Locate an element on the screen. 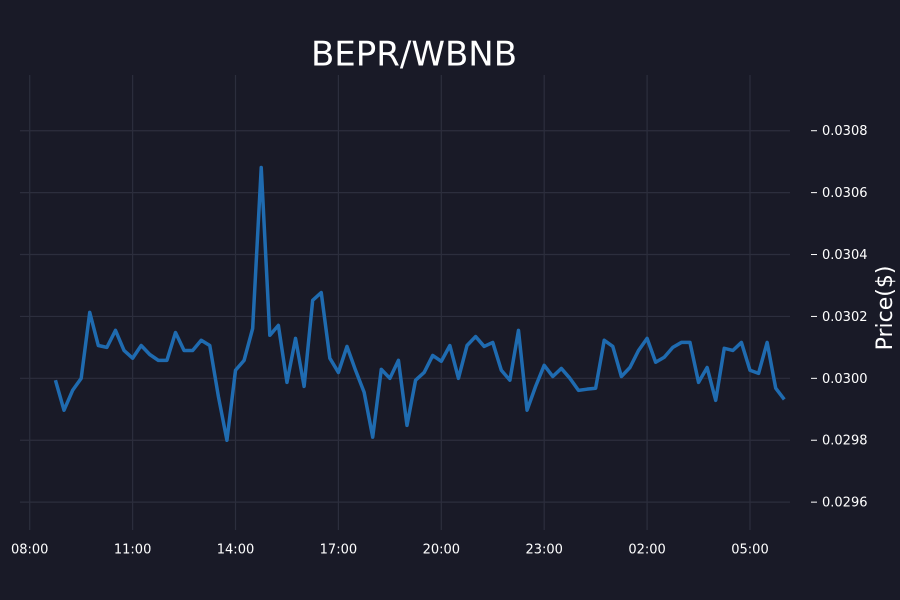 This screenshot has height=600, width=900. y-tick-label: 0.0306 is located at coordinates (845, 193).